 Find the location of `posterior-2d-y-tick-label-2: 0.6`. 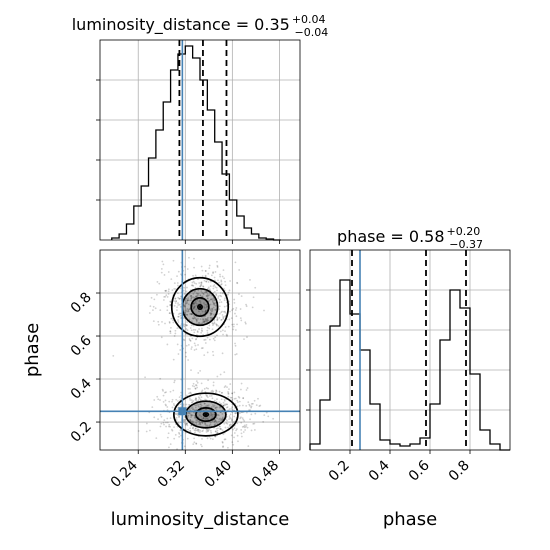

posterior-2d-y-tick-label-2: 0.6 is located at coordinates (81, 345).